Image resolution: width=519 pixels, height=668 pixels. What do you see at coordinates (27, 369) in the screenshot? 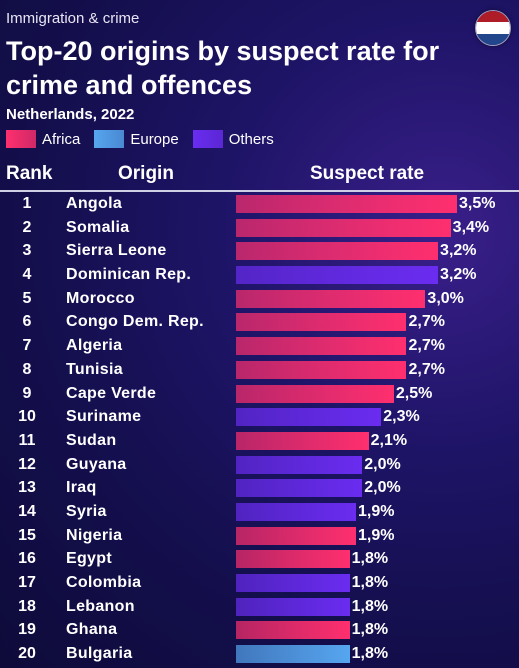
I see `rank-label: 8` at bounding box center [27, 369].